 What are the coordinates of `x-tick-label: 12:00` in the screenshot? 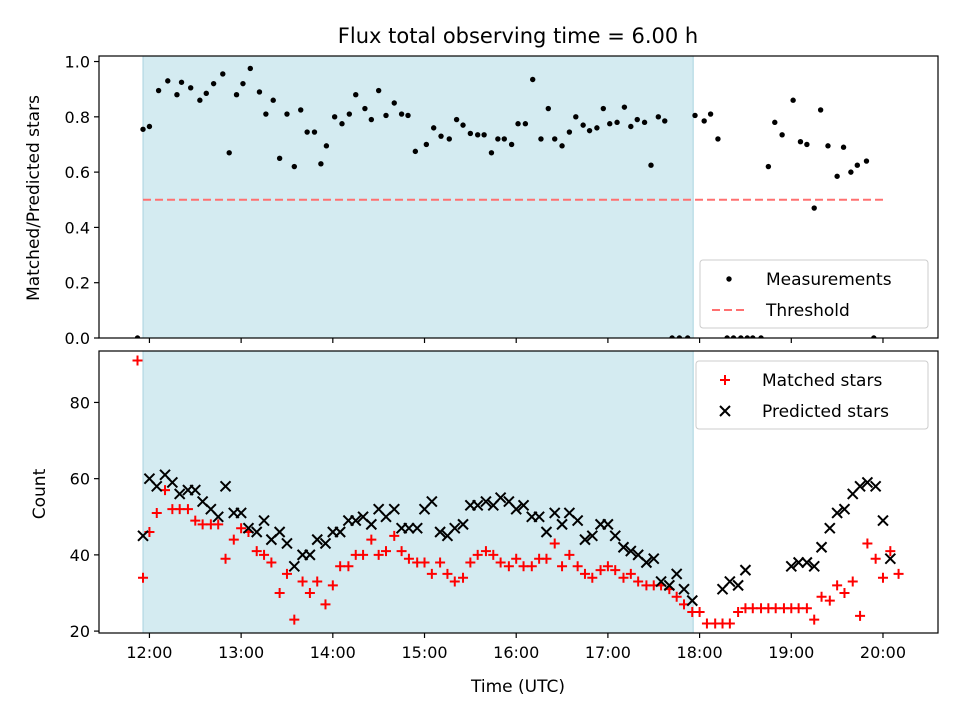 It's located at (149, 652).